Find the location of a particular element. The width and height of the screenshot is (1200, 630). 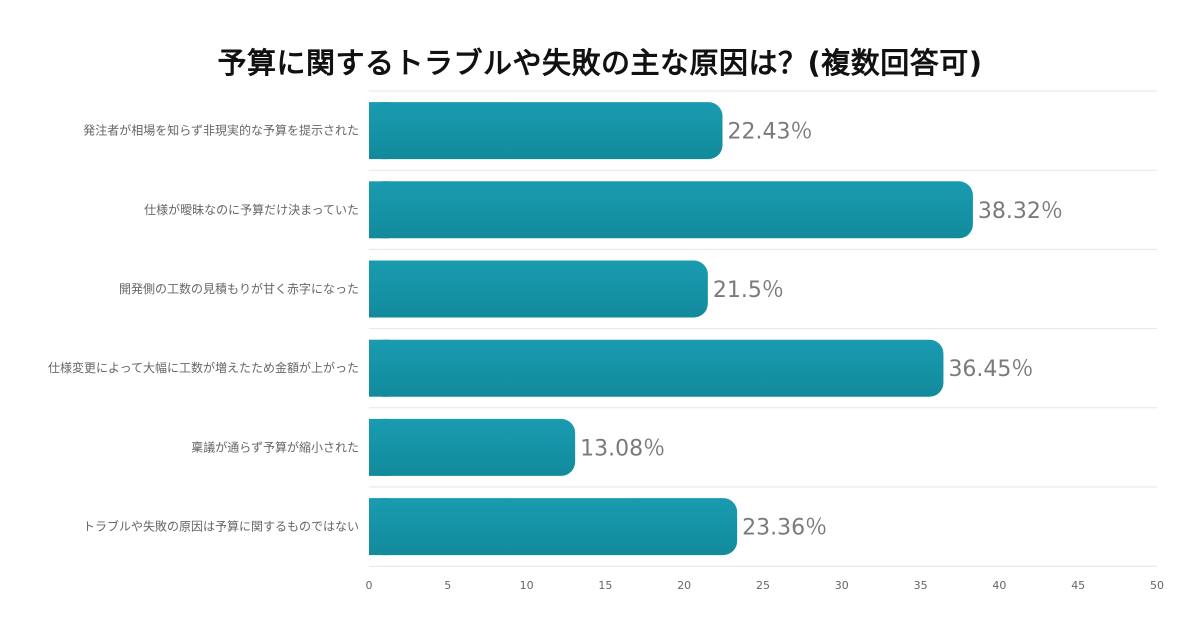

value-label: 22.43％ is located at coordinates (769, 132).